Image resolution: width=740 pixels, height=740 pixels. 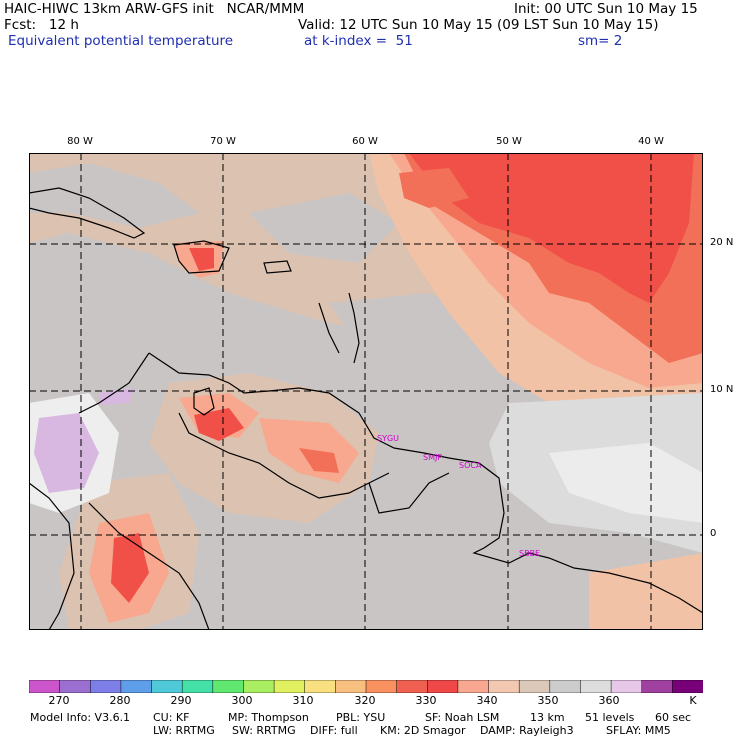 What do you see at coordinates (303, 700) in the screenshot?
I see `colorbar-label-310: 310` at bounding box center [303, 700].